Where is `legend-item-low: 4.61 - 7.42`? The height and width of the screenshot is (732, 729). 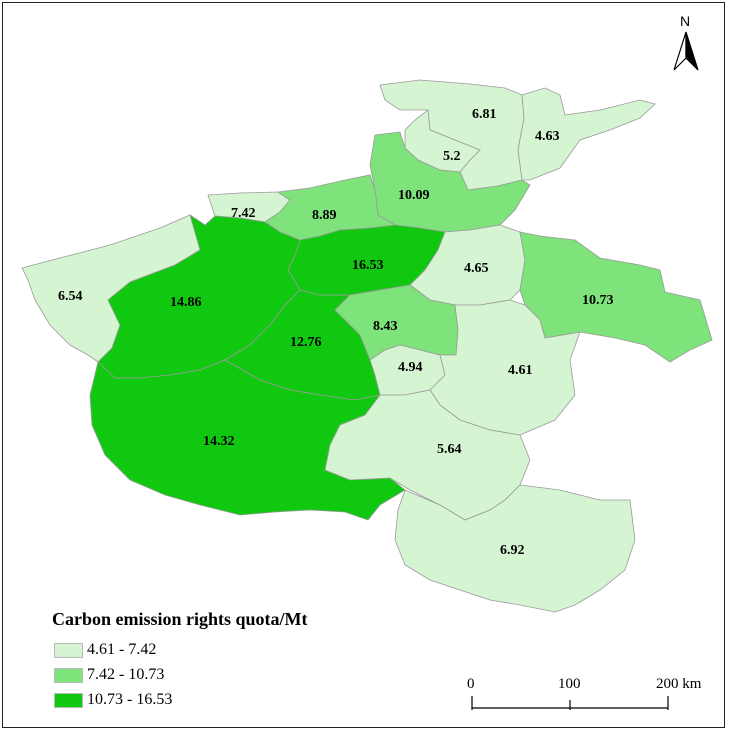
legend-item-low: 4.61 - 7.42 is located at coordinates (105, 650).